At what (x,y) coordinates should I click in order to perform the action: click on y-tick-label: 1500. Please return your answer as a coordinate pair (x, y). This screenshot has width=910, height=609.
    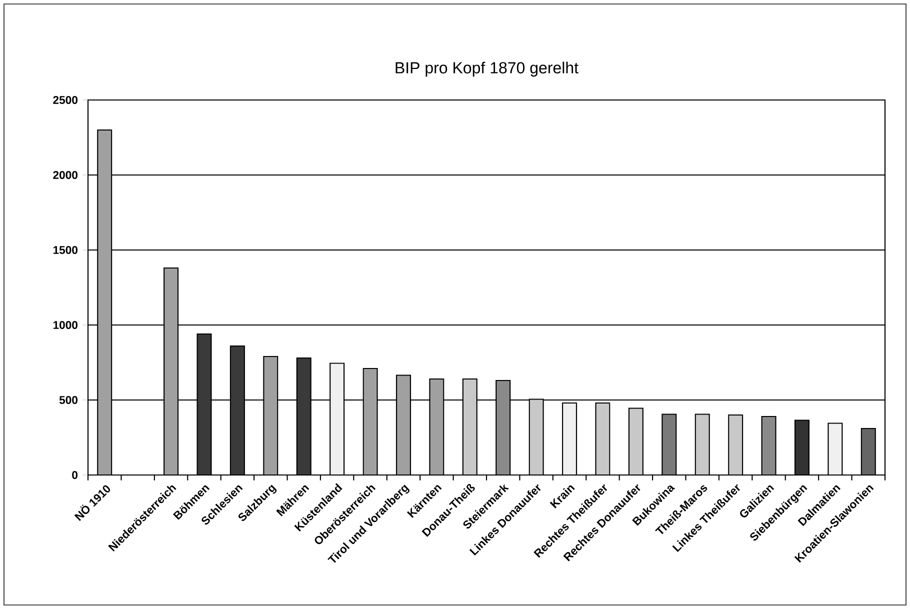
    Looking at the image, I should click on (65, 250).